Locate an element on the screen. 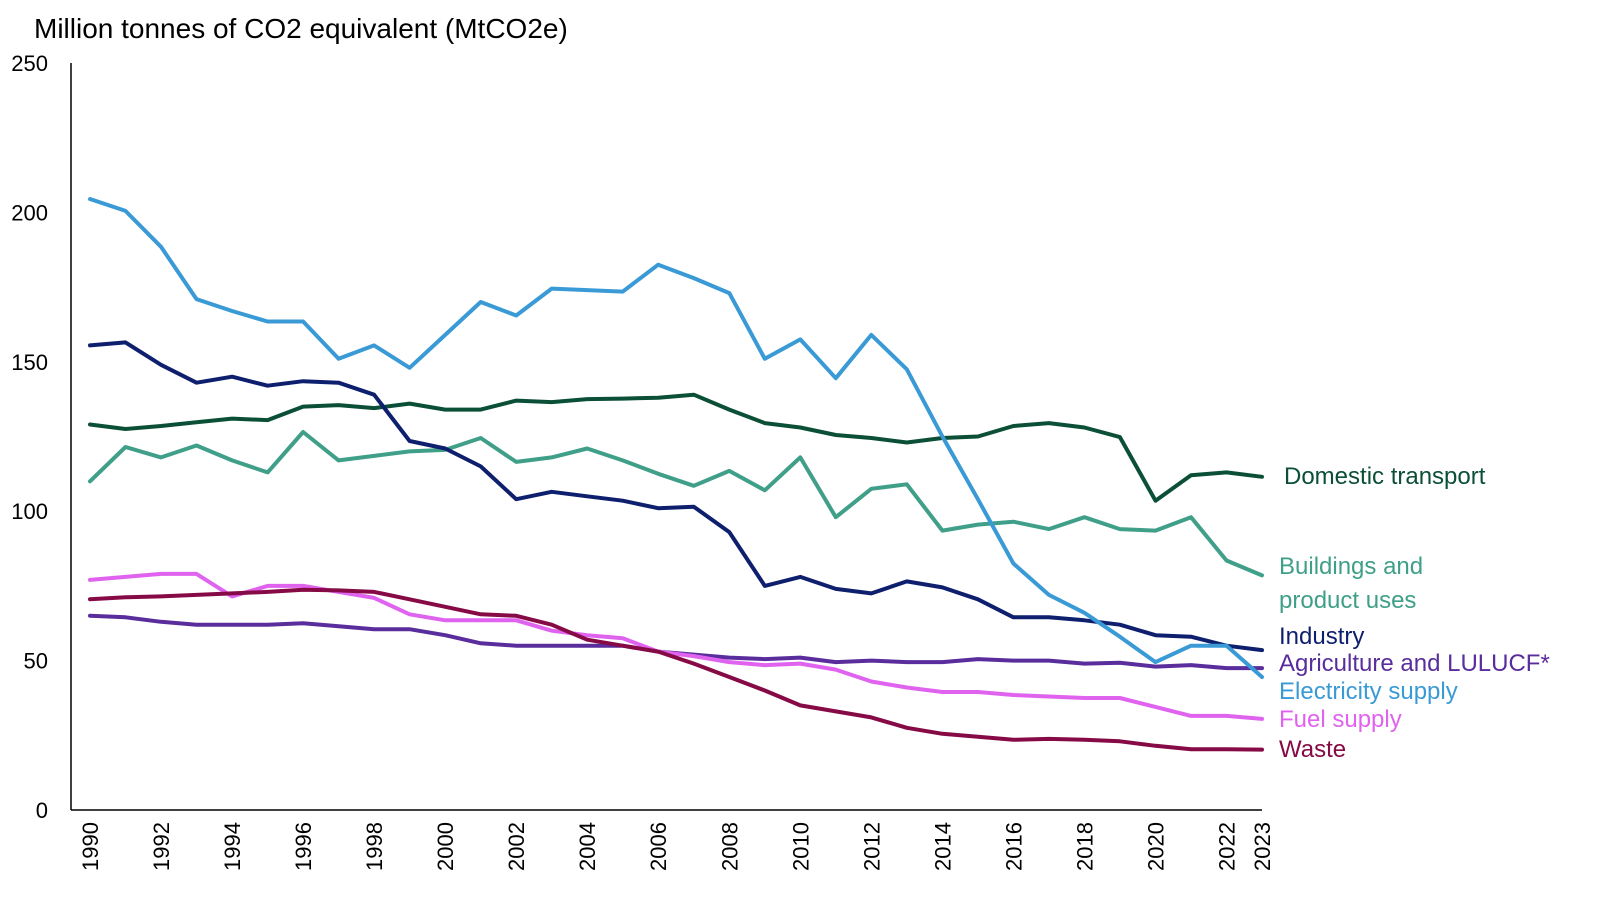 The image size is (1600, 899). y-tick-label: 100 is located at coordinates (29, 511).